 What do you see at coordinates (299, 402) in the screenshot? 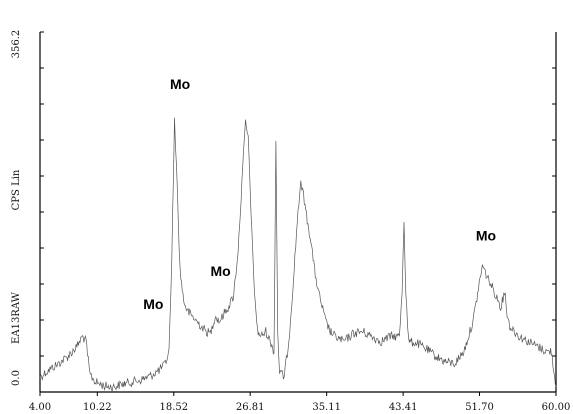
I see `x-ticks: 4.00 10.22 18.52 26.81 35.11 43.41 51.70 60.00` at bounding box center [299, 402].